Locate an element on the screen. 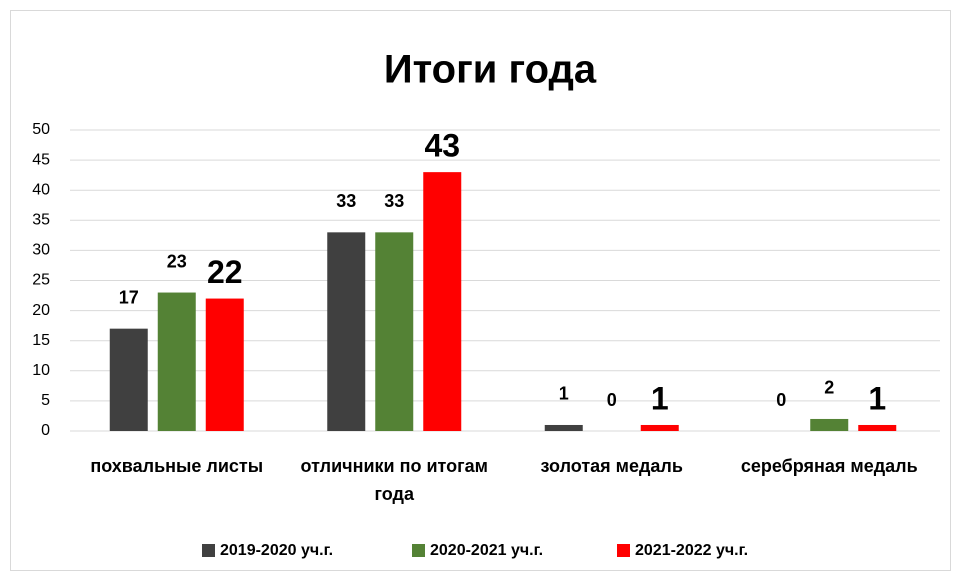 Image resolution: width=961 pixels, height=581 pixels. data-label: 22 is located at coordinates (225, 272).